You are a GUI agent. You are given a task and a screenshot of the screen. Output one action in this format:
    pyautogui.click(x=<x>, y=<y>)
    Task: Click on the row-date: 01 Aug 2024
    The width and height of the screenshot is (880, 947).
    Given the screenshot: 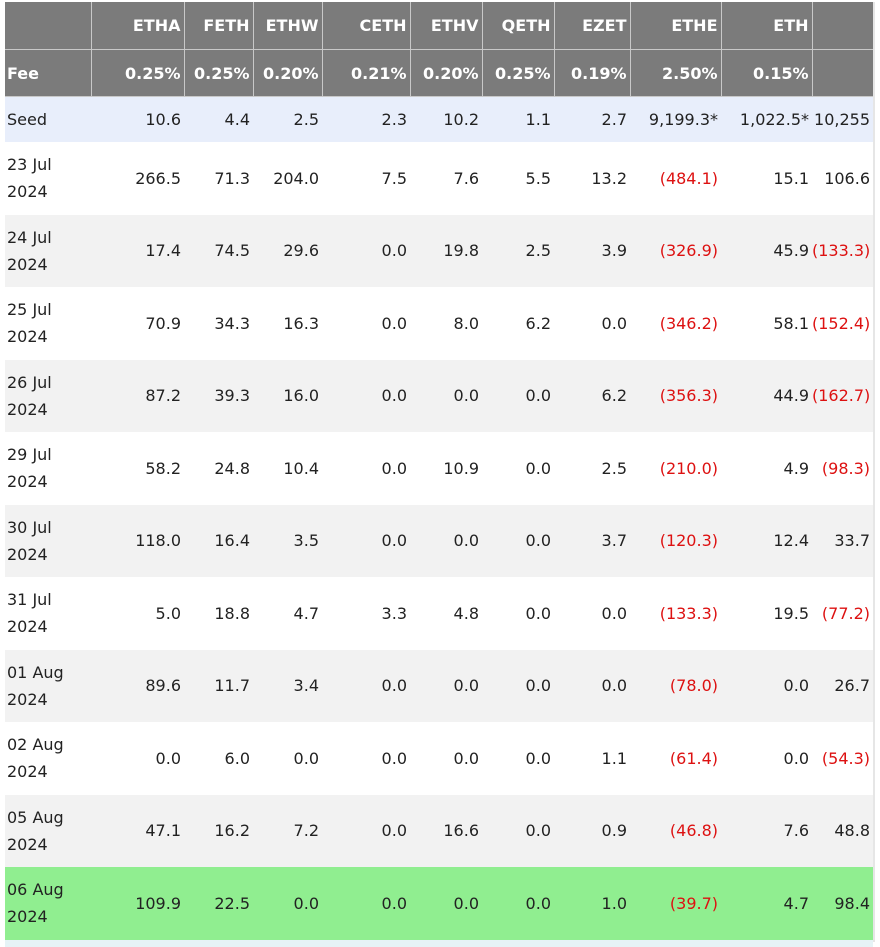 What is the action you would take?
    pyautogui.click(x=48, y=685)
    